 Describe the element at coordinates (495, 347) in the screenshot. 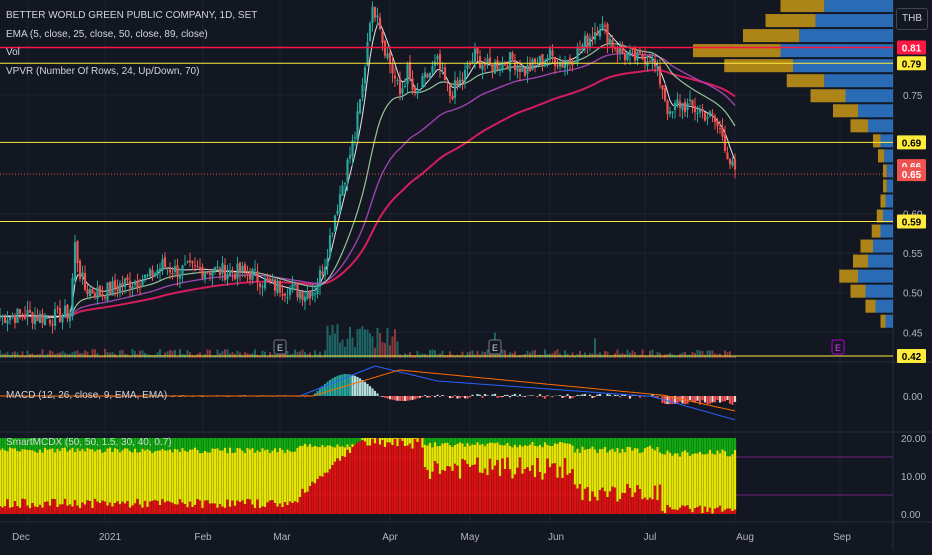

I see `event-marker-1: E` at that location.